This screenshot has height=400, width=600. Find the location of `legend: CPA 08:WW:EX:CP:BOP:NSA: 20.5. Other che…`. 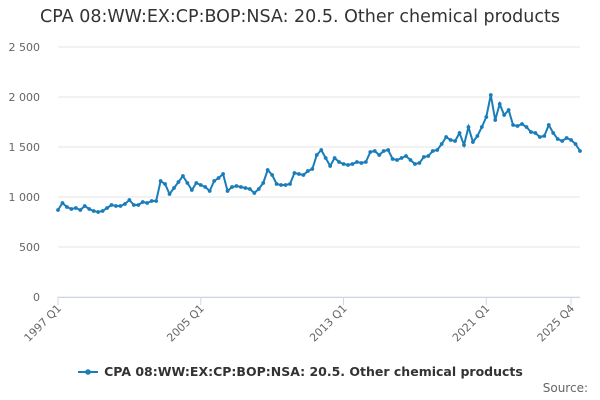

legend: CPA 08:WW:EX:CP:BOP:NSA: 20.5. Other che… is located at coordinates (300, 371).